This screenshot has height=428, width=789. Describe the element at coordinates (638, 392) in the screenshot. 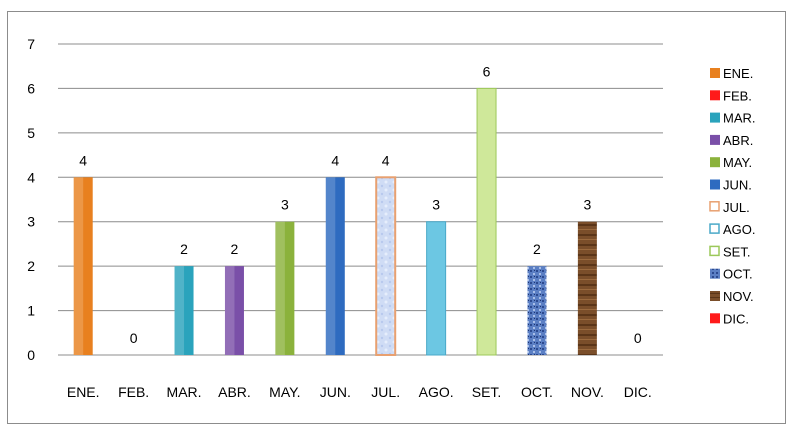

I see `x-tick-label: DIC.` at that location.